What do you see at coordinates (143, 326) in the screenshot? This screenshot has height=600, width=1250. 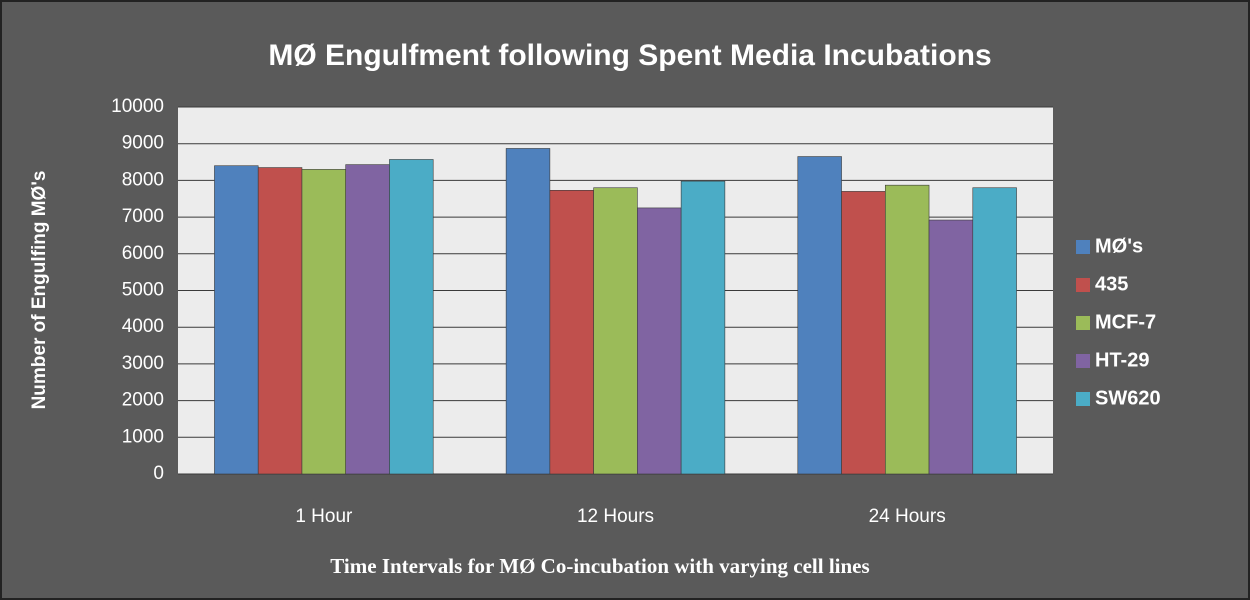 I see `y-tick-label: 4000` at bounding box center [143, 326].